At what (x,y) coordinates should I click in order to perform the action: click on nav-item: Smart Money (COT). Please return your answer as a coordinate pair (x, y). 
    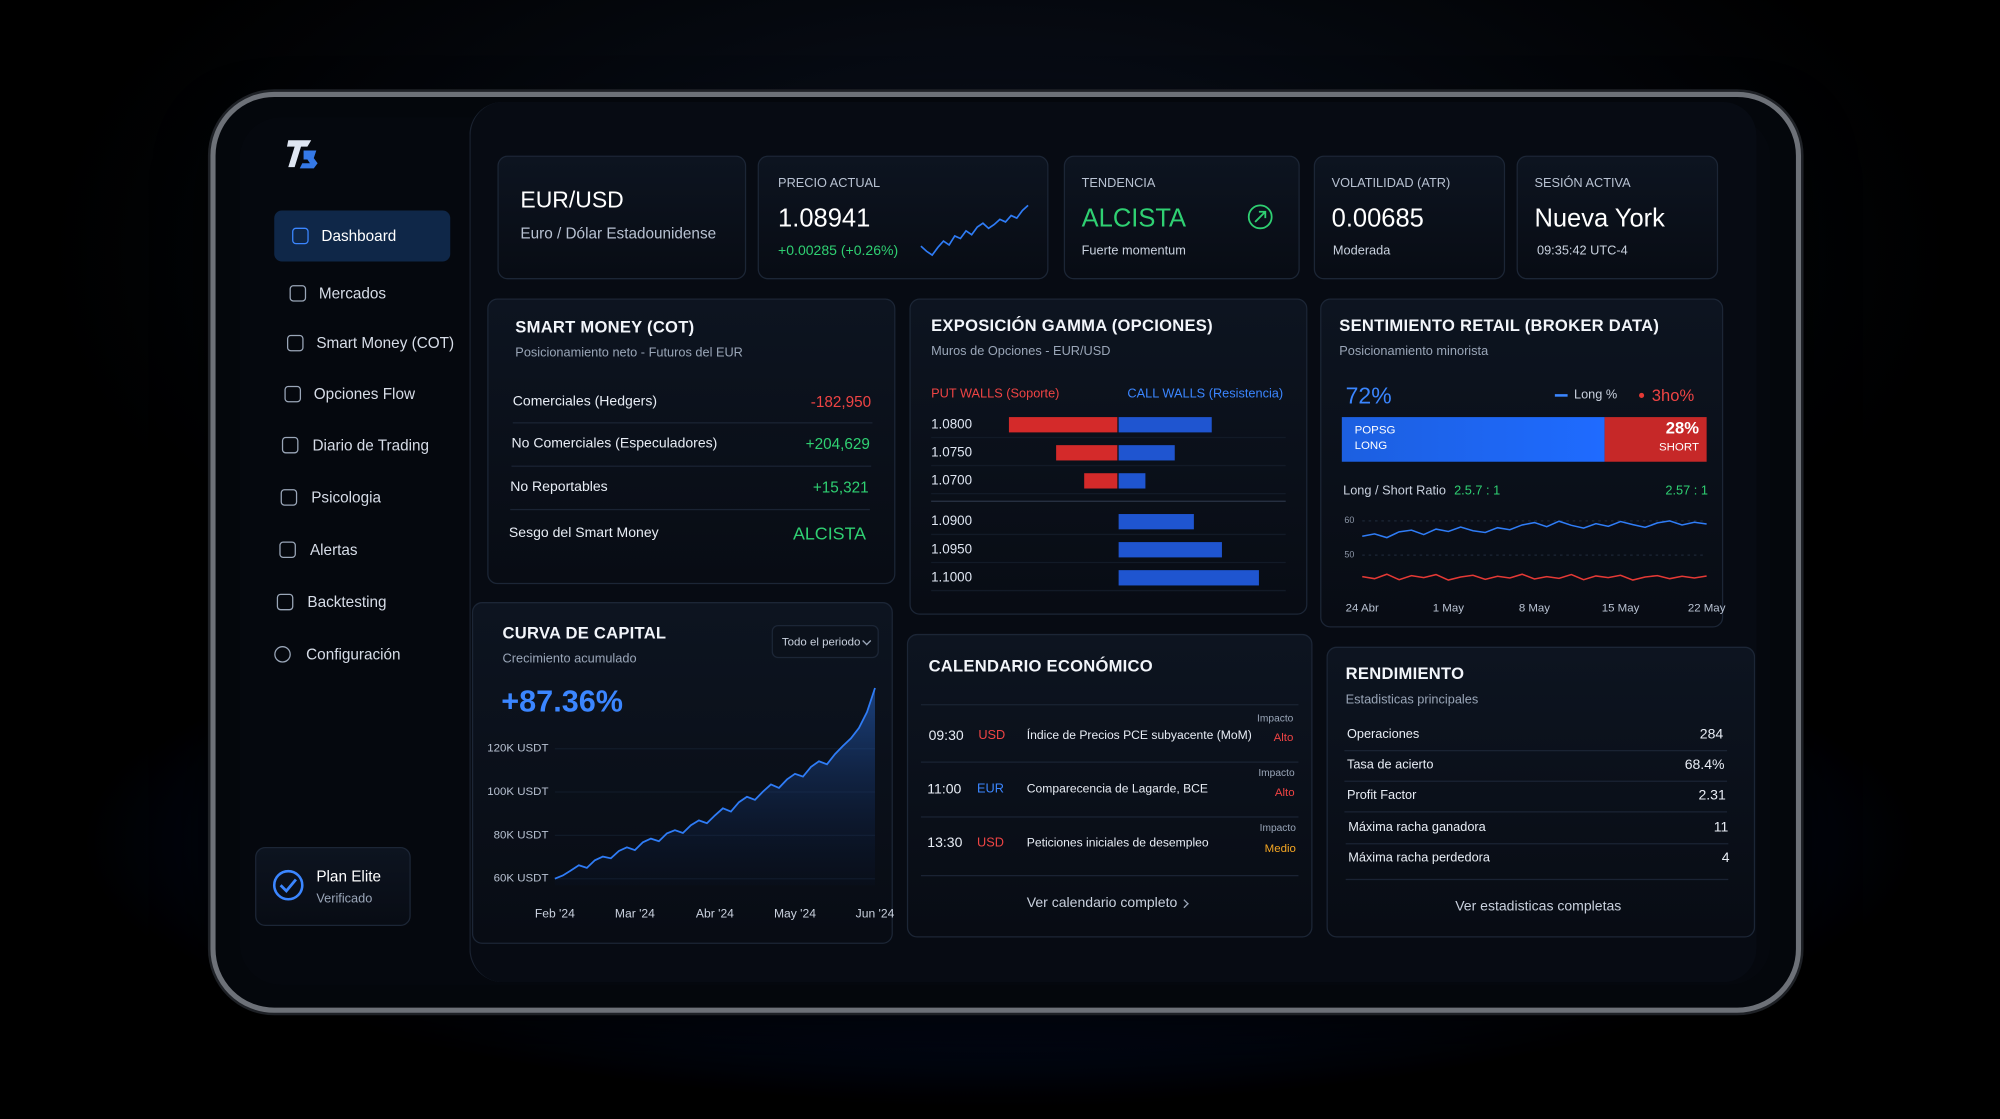
    Looking at the image, I should click on (385, 343).